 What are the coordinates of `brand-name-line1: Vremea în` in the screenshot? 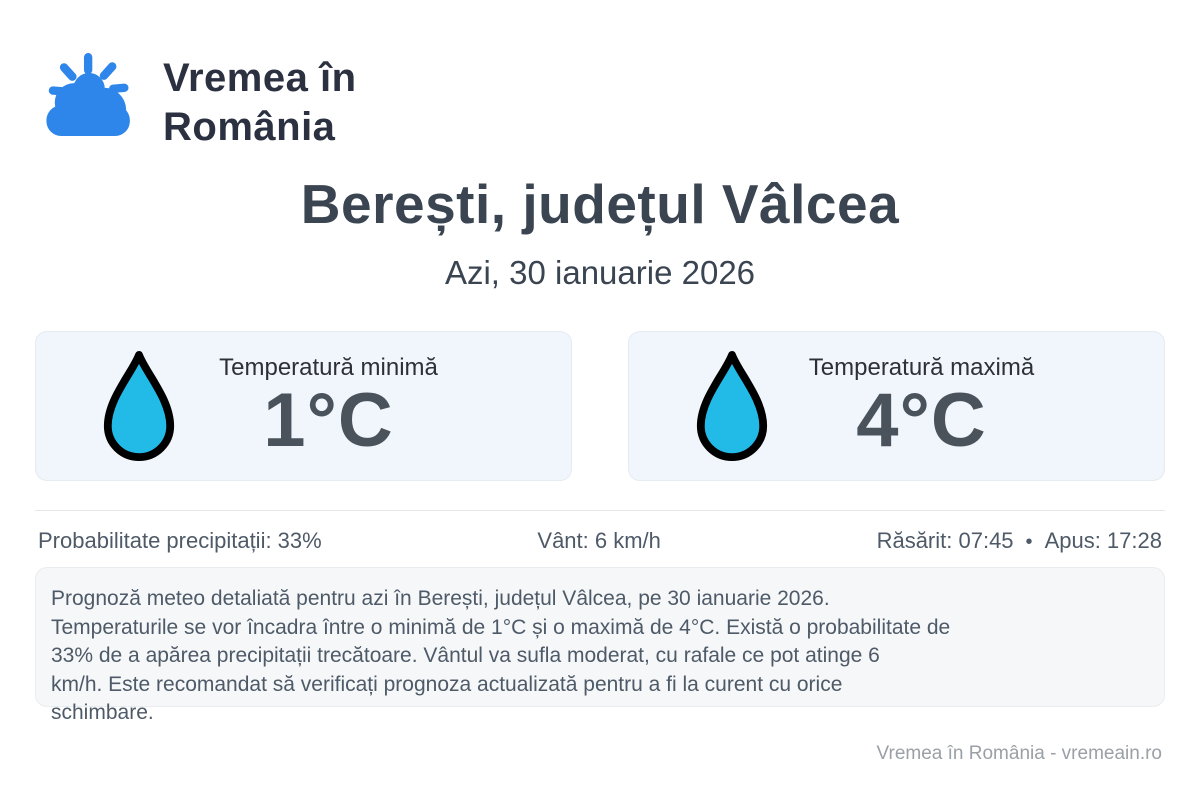 It's located at (260, 78).